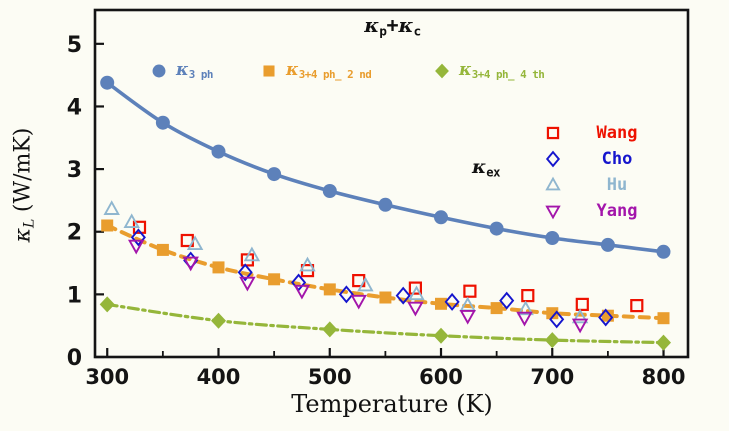 The width and height of the screenshot is (729, 431). What do you see at coordinates (441, 377) in the screenshot?
I see `x-tick-label: 600` at bounding box center [441, 377].